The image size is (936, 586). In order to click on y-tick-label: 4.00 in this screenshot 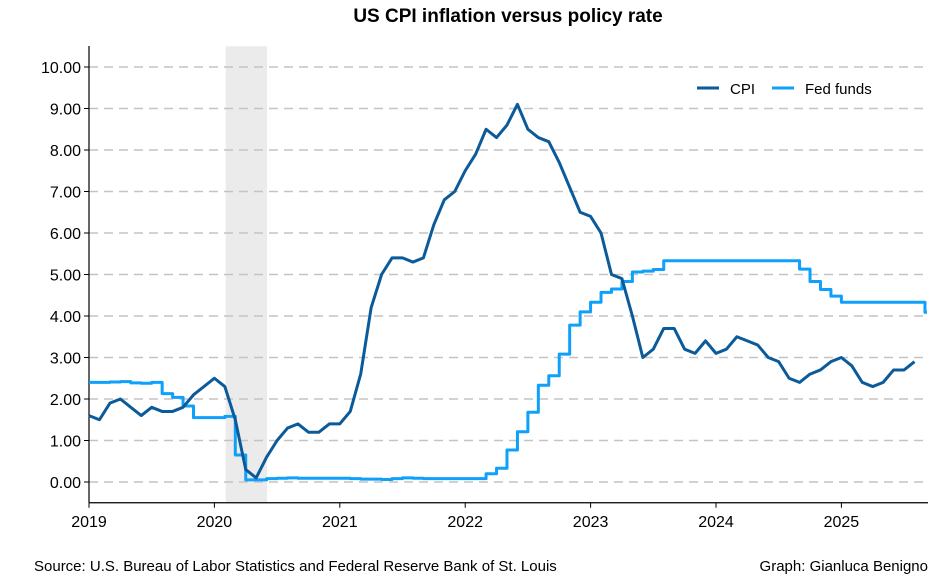, I will do `click(65, 317)`.